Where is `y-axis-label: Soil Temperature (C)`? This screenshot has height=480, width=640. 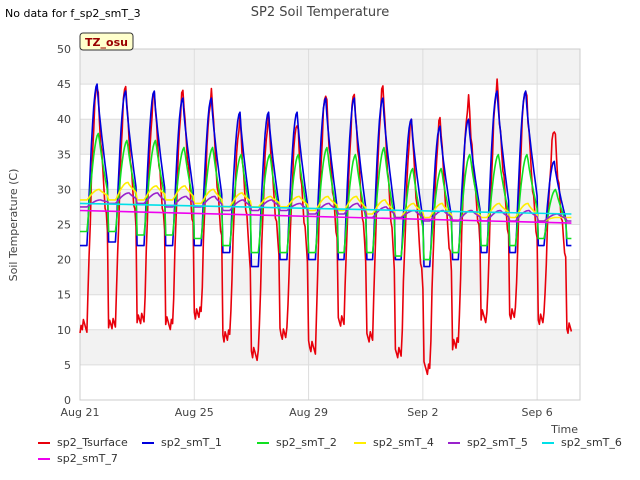 y-axis-label: Soil Temperature (C) is located at coordinates (13, 225).